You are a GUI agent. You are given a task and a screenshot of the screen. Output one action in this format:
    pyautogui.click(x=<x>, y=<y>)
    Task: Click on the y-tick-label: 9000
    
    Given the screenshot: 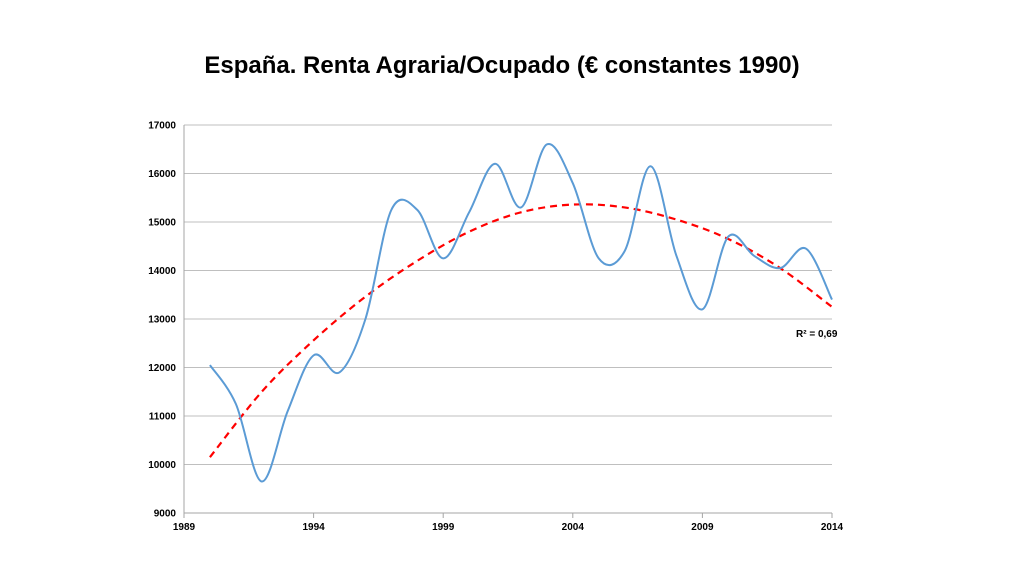 What is the action you would take?
    pyautogui.click(x=165, y=514)
    